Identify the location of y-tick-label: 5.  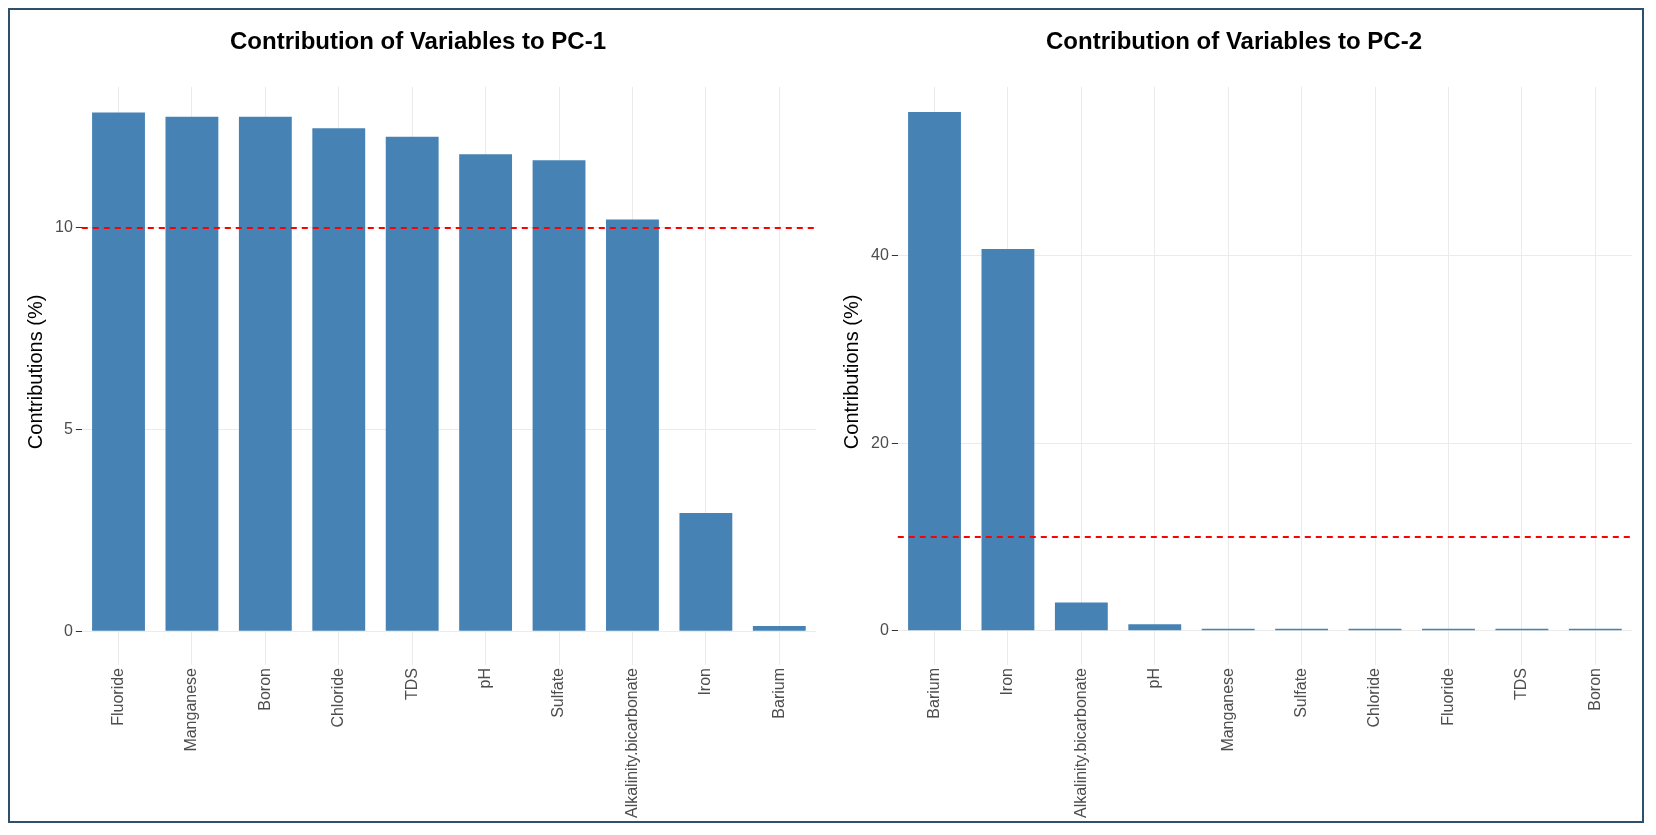
(68, 428).